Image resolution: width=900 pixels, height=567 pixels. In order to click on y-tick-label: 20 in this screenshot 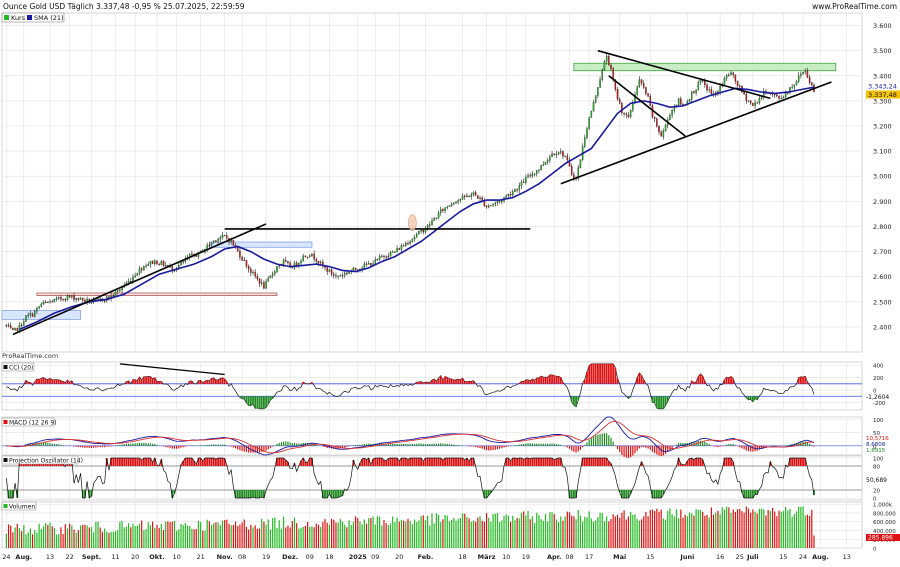, I will do `click(876, 492)`.